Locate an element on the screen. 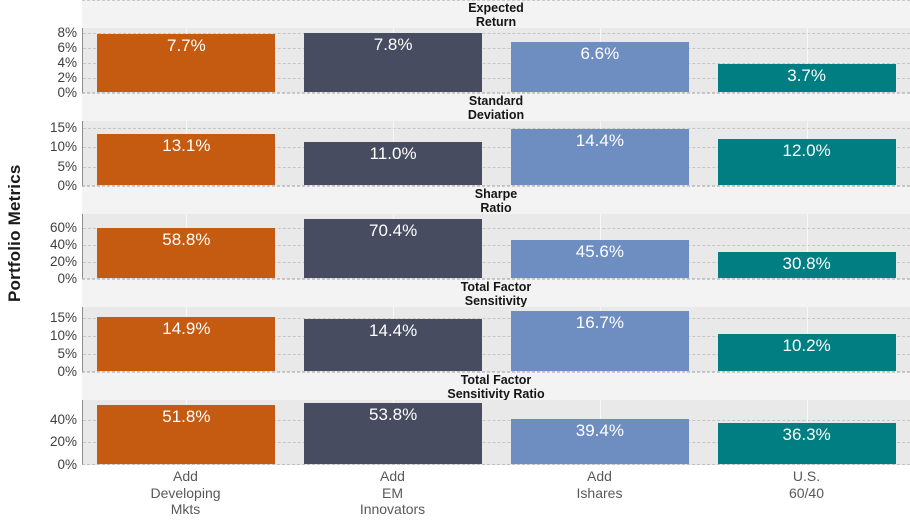 This screenshot has width=910, height=520. bar: 58.8% is located at coordinates (186, 253).